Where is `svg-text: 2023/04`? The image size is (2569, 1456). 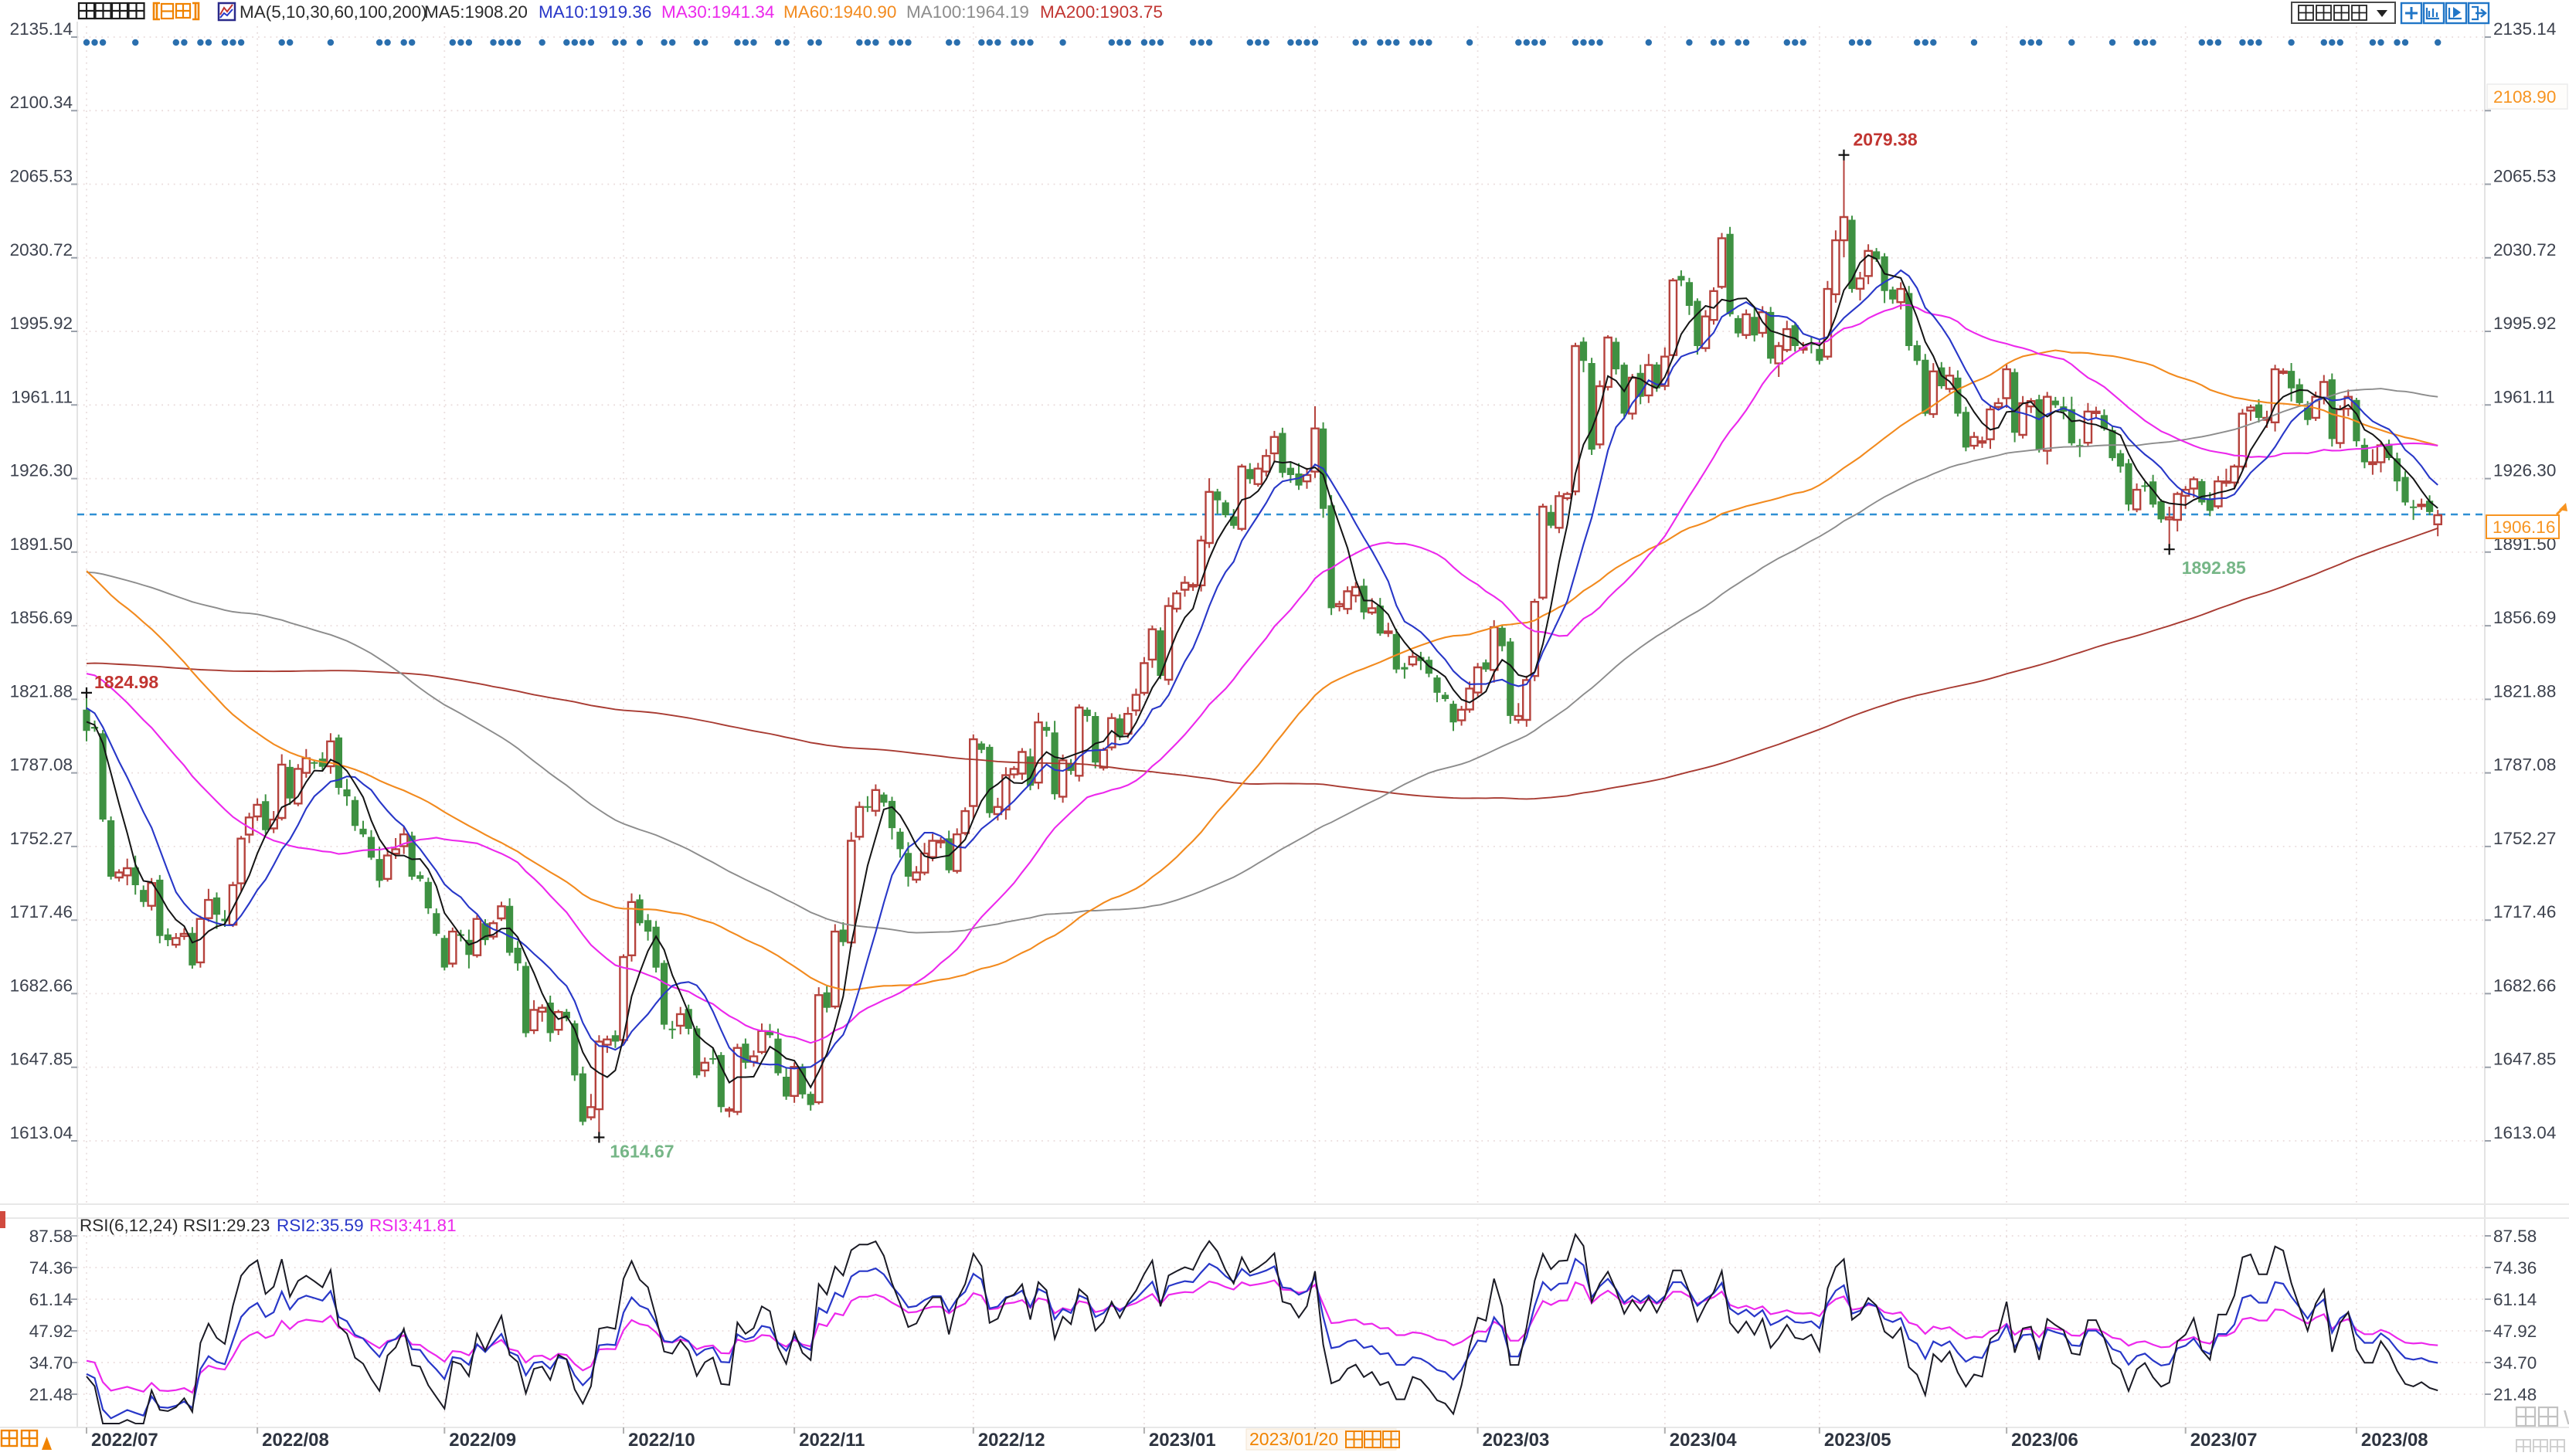 svg-text: 2023/04 is located at coordinates (1703, 1440).